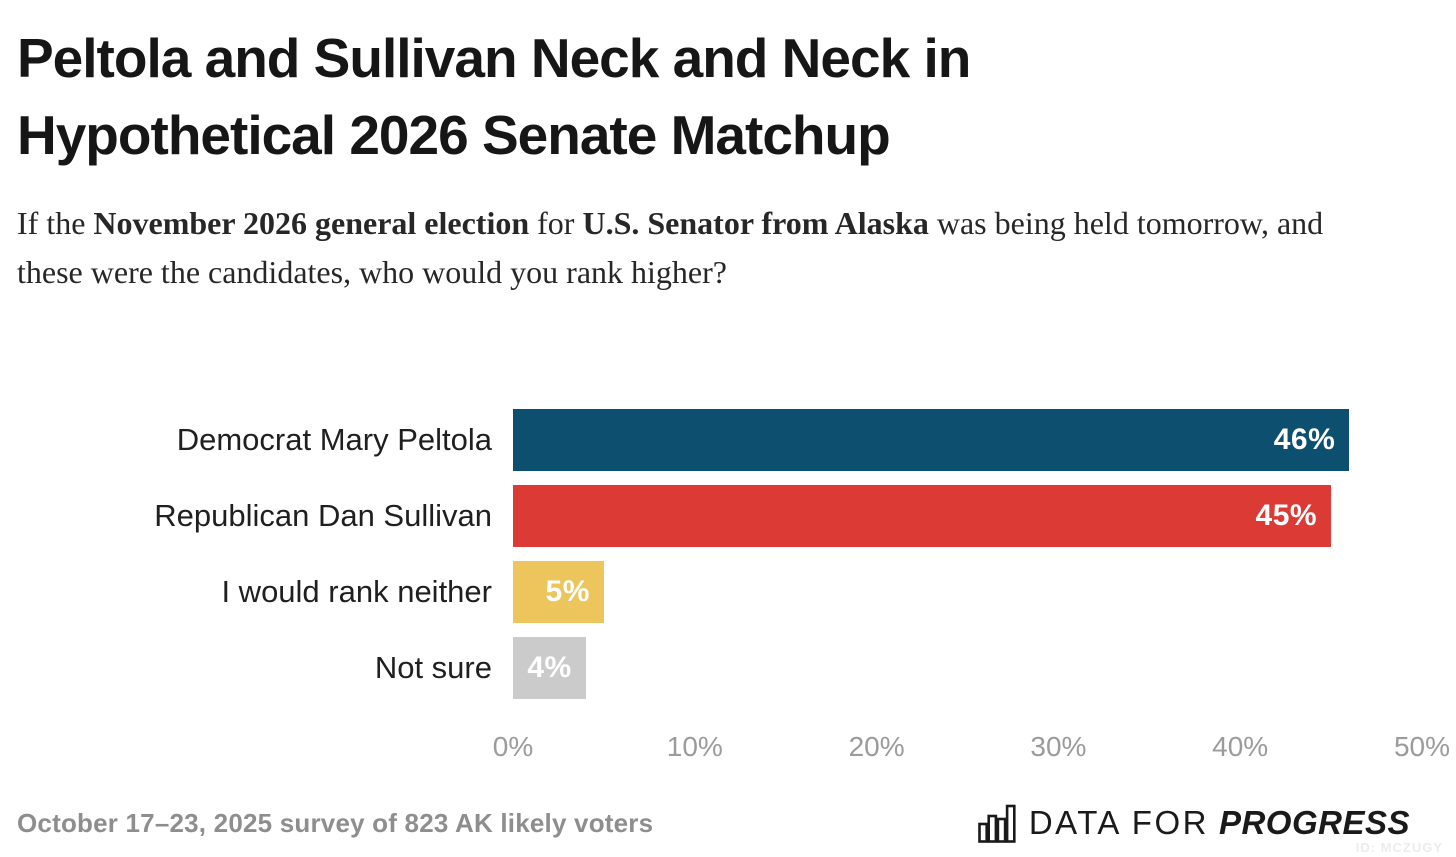  Describe the element at coordinates (1314, 822) in the screenshot. I see `logo-text-progress: PROGRESS` at that location.